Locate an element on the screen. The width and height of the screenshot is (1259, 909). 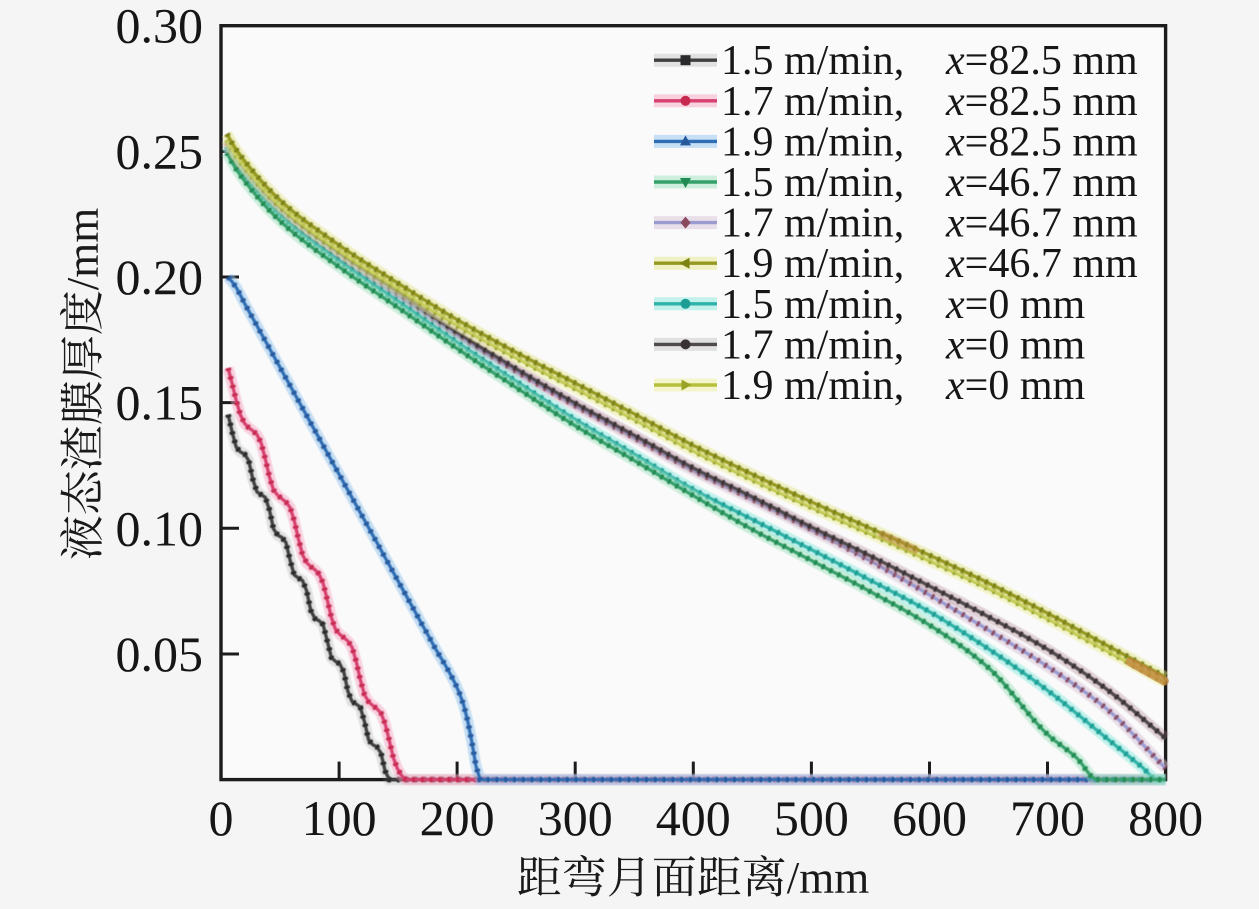
svg-text: 0.30 is located at coordinates (160, 27).